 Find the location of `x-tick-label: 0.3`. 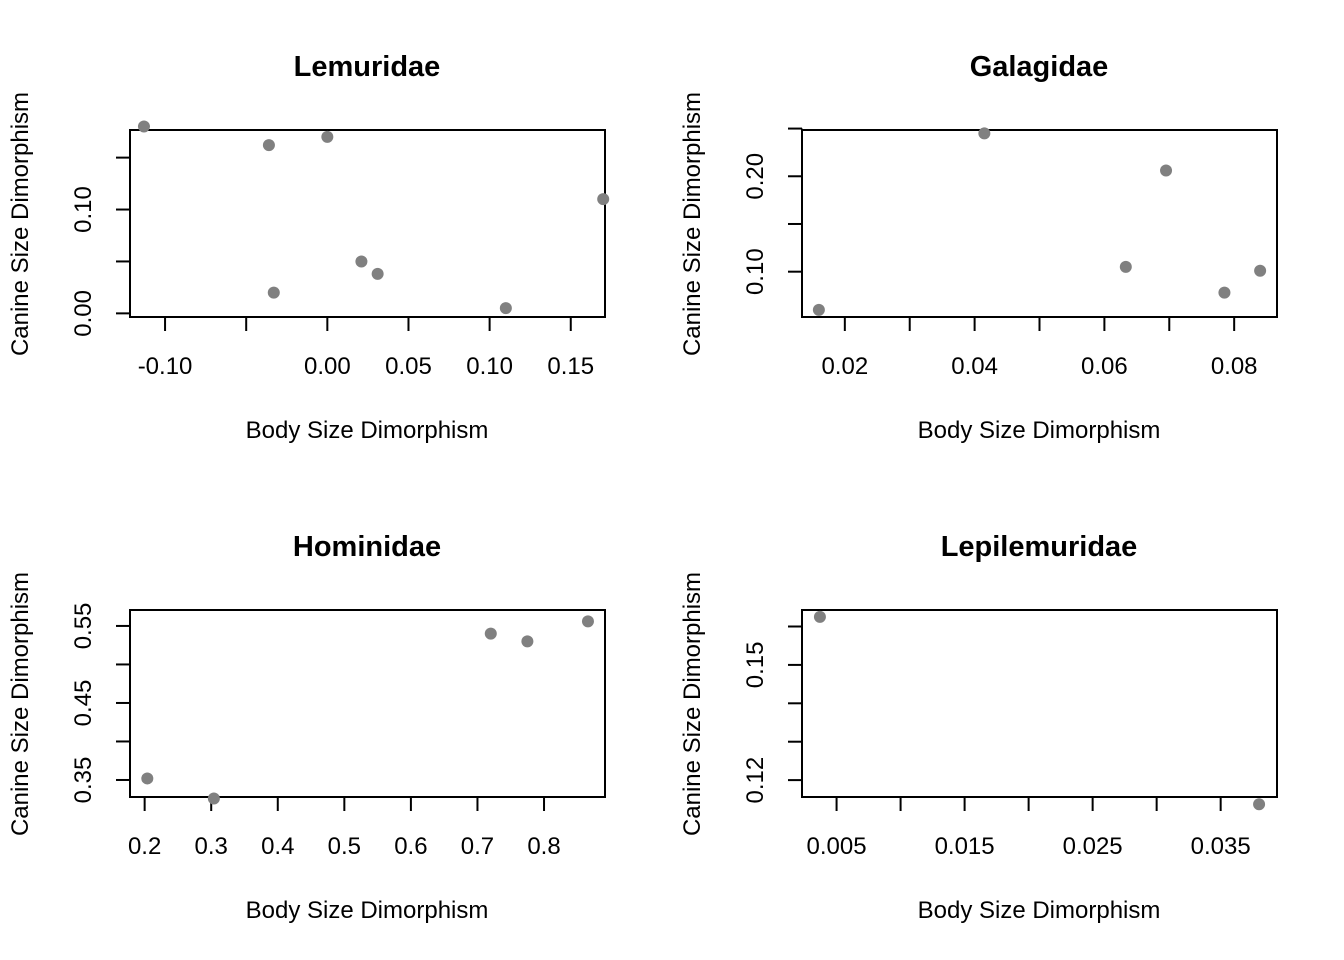

x-tick-label: 0.3 is located at coordinates (211, 846).